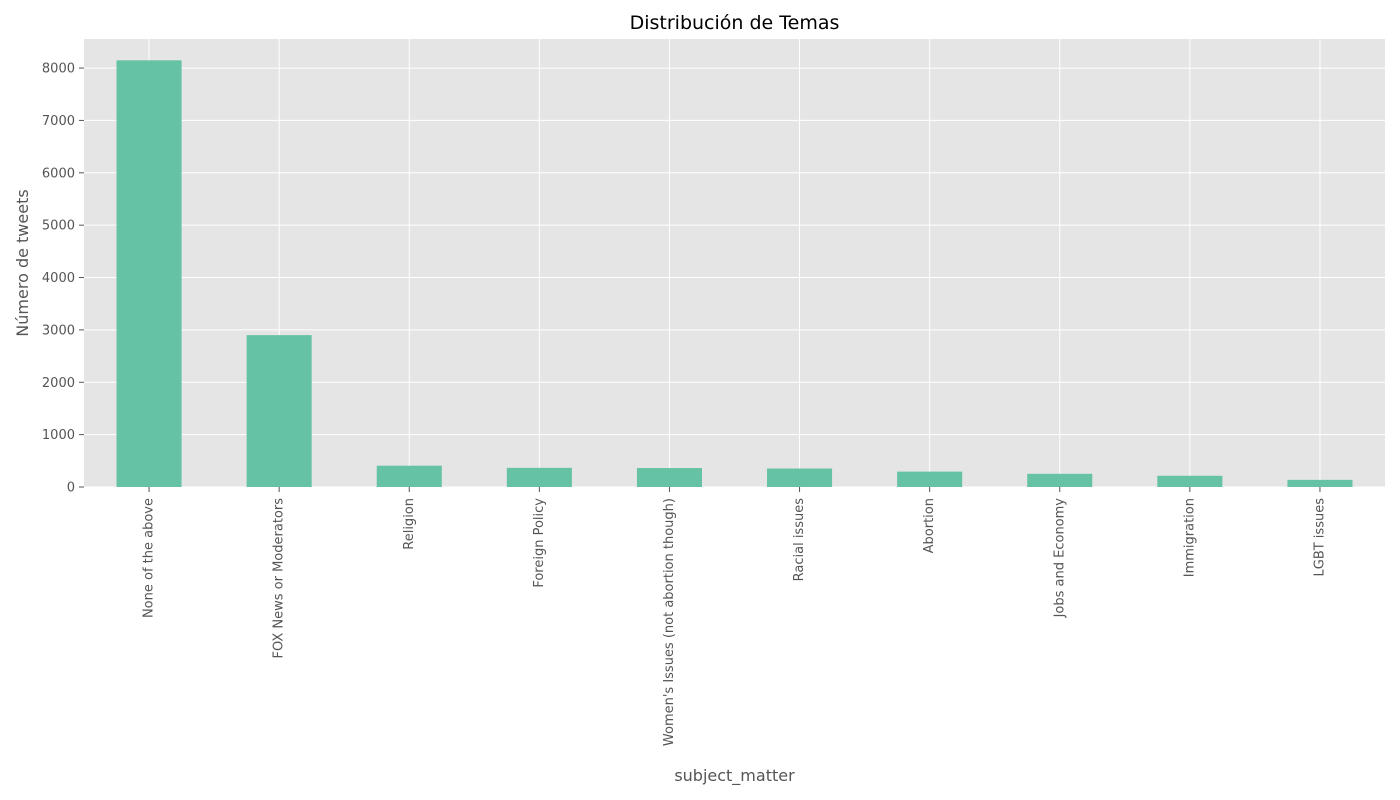  I want to click on y-tick-label: 1000, so click(58, 435).